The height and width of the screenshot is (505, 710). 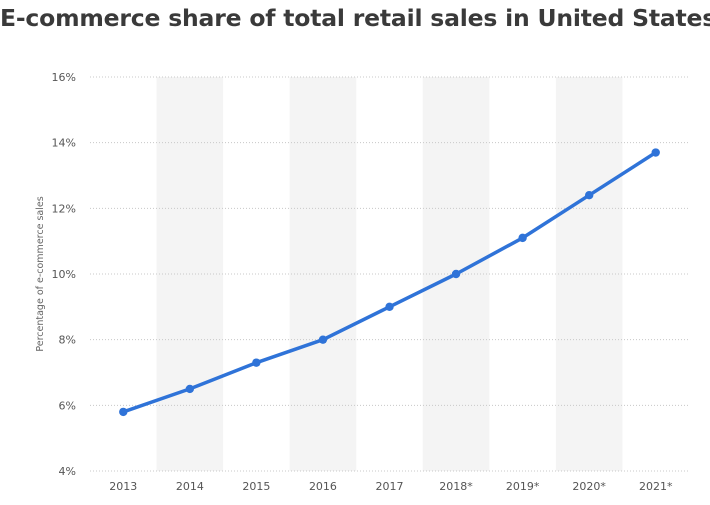 I want to click on column-band-2016, so click(x=323, y=274).